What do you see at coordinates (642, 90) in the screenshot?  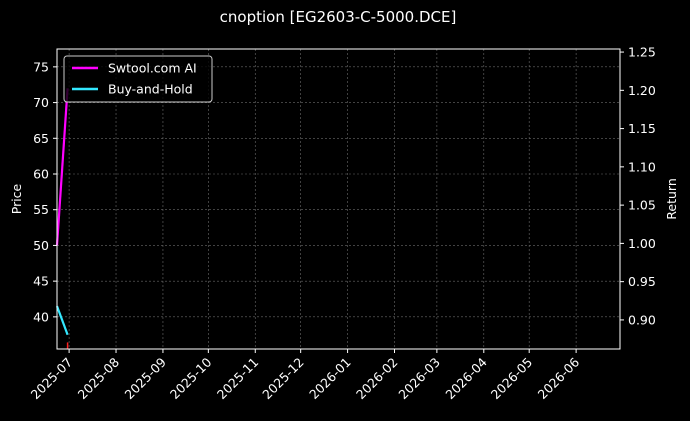 I see `y-tick-label-right: 1.20` at bounding box center [642, 90].